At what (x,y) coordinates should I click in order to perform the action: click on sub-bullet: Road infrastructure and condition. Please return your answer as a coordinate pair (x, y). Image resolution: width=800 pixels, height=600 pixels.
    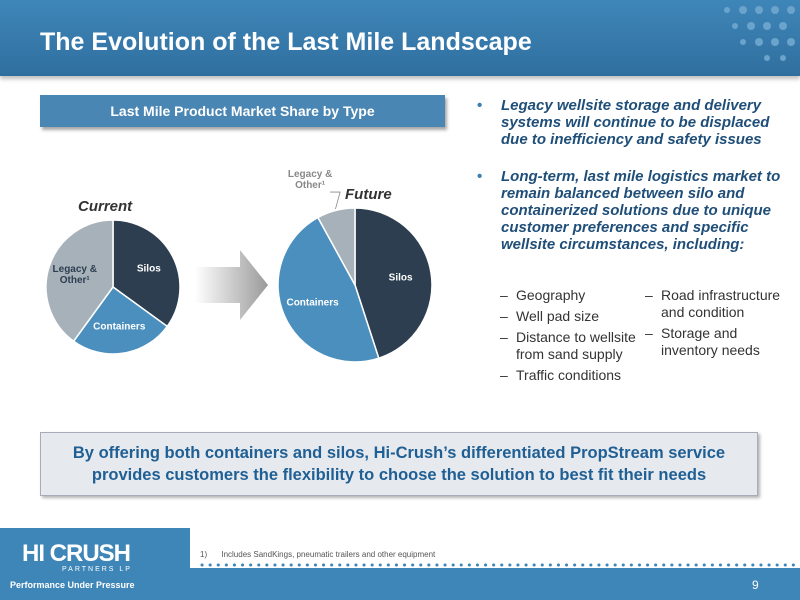
    Looking at the image, I should click on (715, 304).